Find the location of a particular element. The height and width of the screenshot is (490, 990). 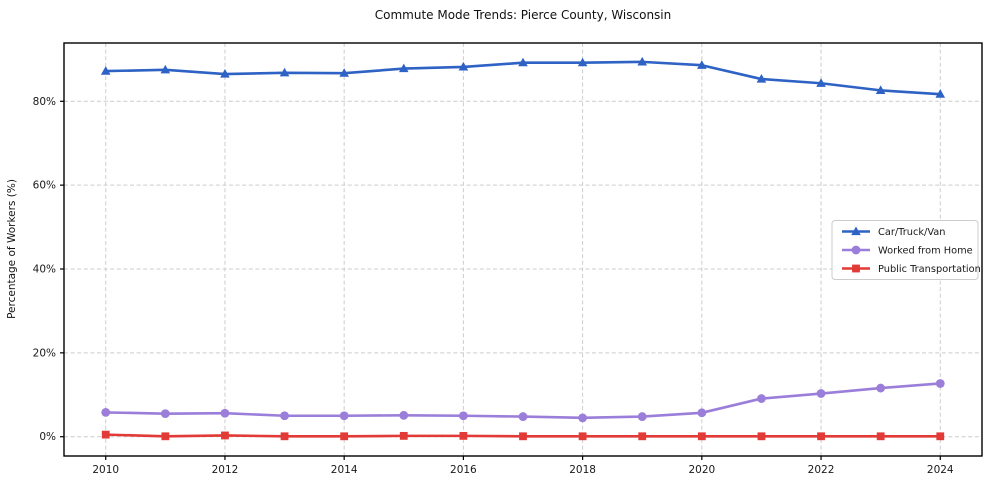

legend-box is located at coordinates (905, 250).